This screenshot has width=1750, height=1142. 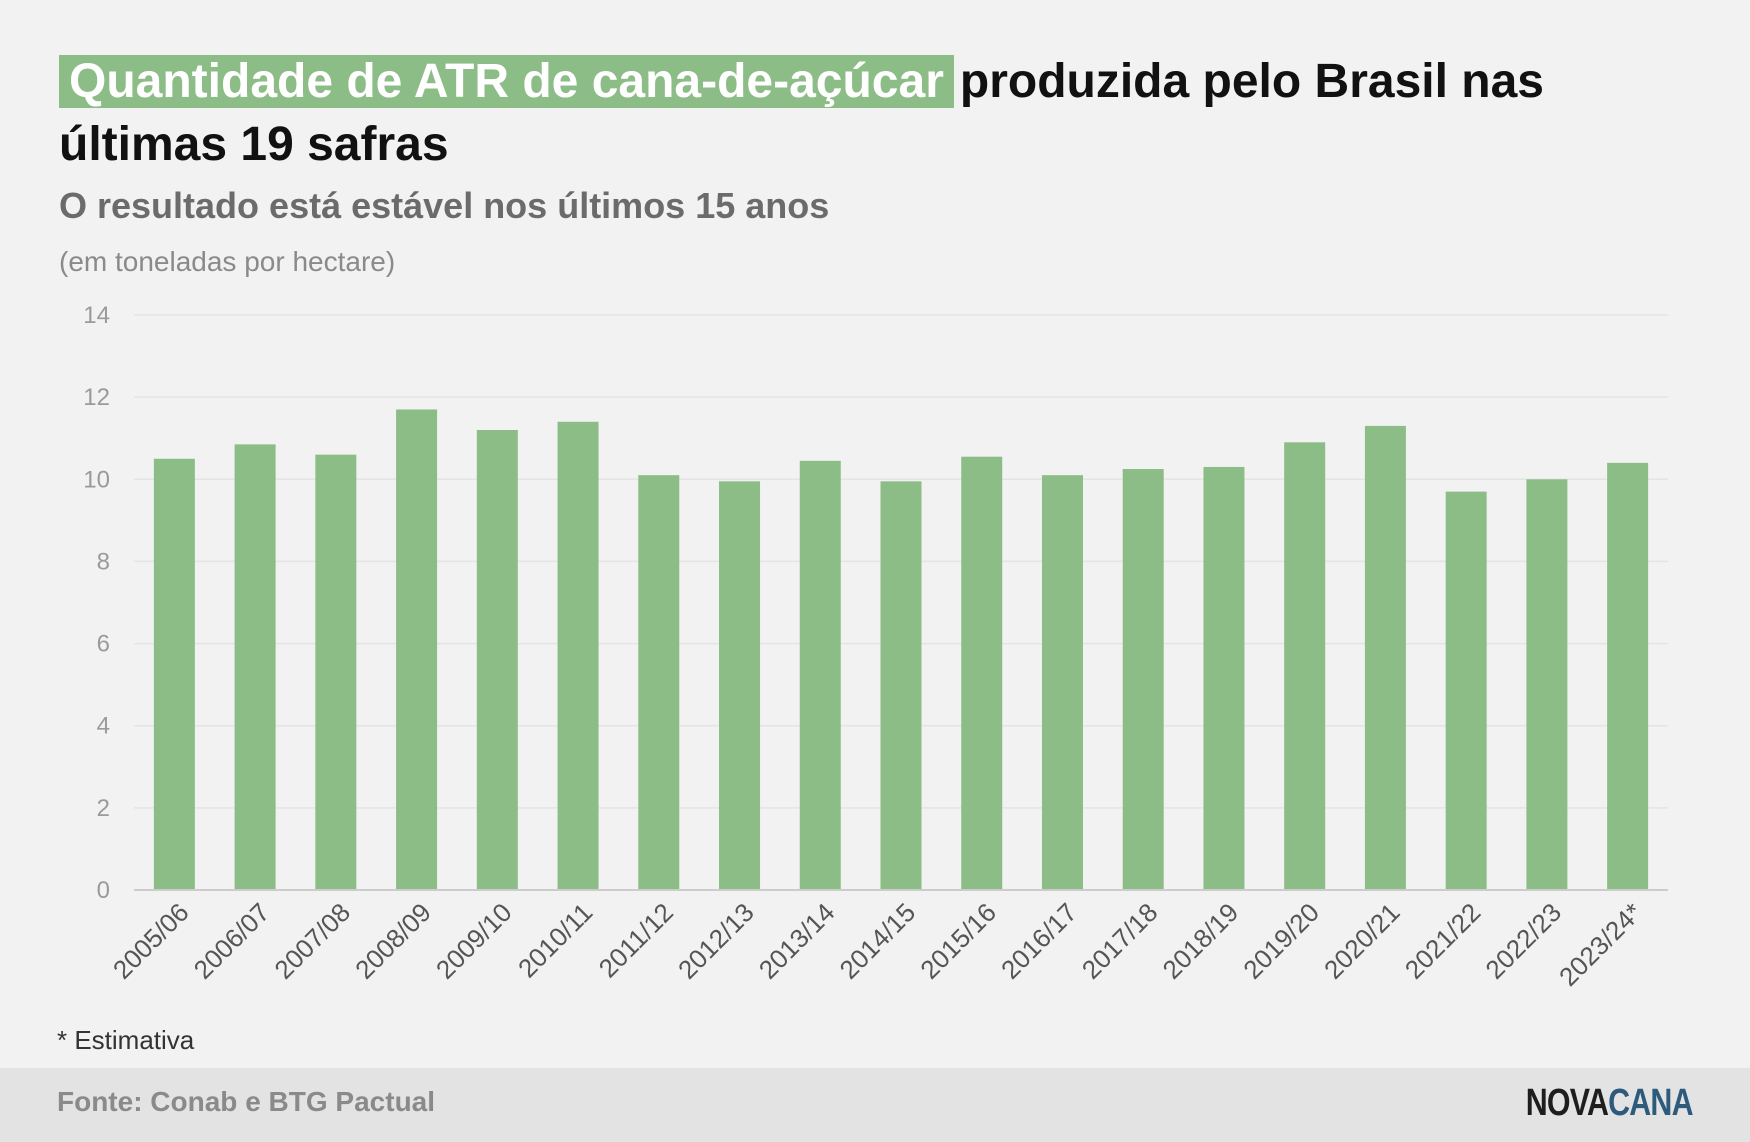 I want to click on x-tick-label: 2013/14, so click(x=797, y=941).